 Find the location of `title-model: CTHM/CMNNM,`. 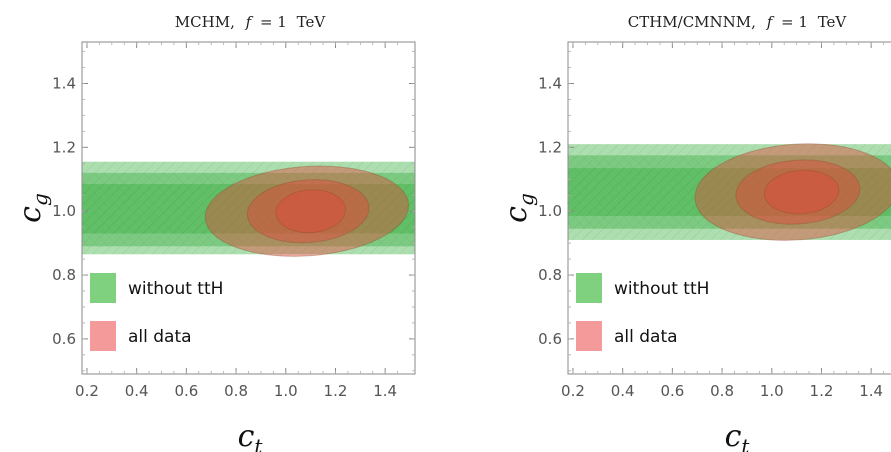

title-model: CTHM/CMNNM, is located at coordinates (692, 22).